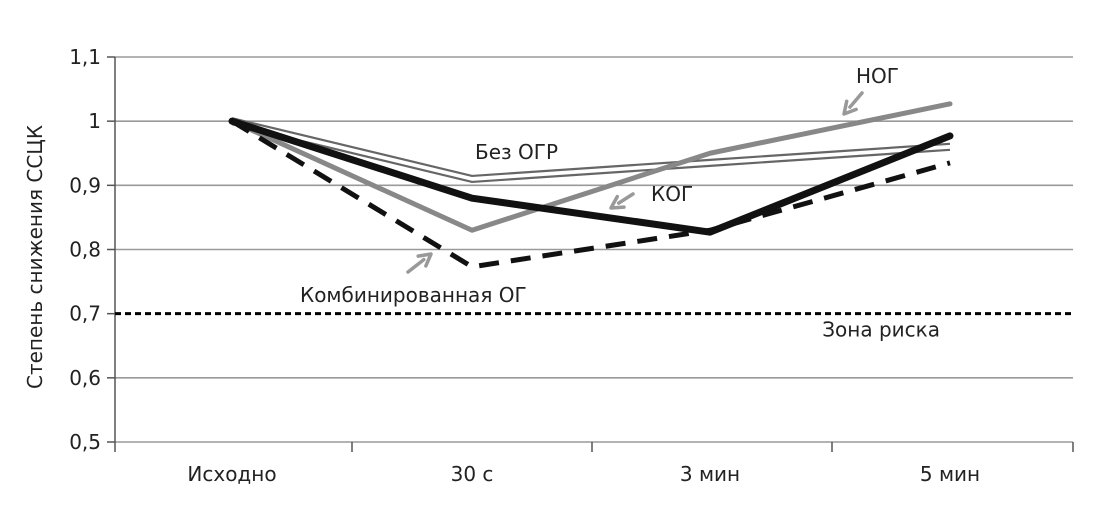 This screenshot has width=1096, height=523. I want to click on x-tick-label: 30 с, so click(472, 474).